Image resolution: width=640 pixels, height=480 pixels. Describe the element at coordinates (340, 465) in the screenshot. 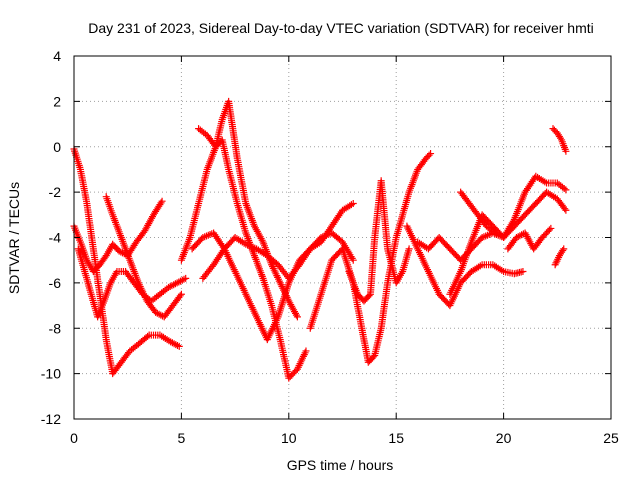

I see `x-axis-label: GPS time / hours` at that location.